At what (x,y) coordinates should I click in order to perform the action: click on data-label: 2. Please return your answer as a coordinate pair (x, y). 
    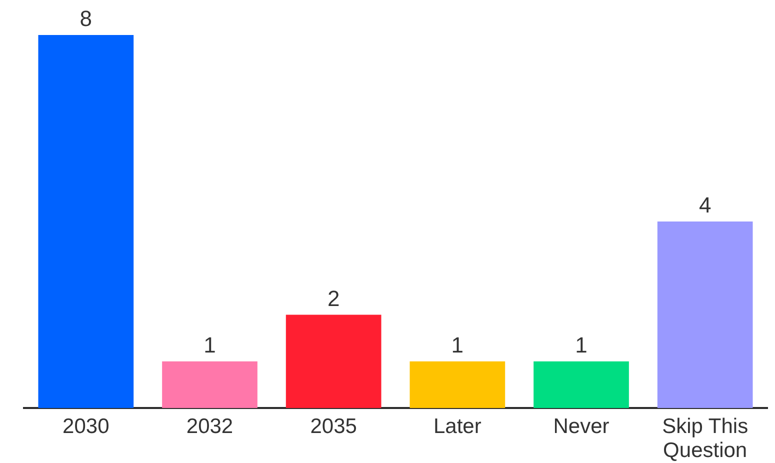
    Looking at the image, I should click on (333, 298).